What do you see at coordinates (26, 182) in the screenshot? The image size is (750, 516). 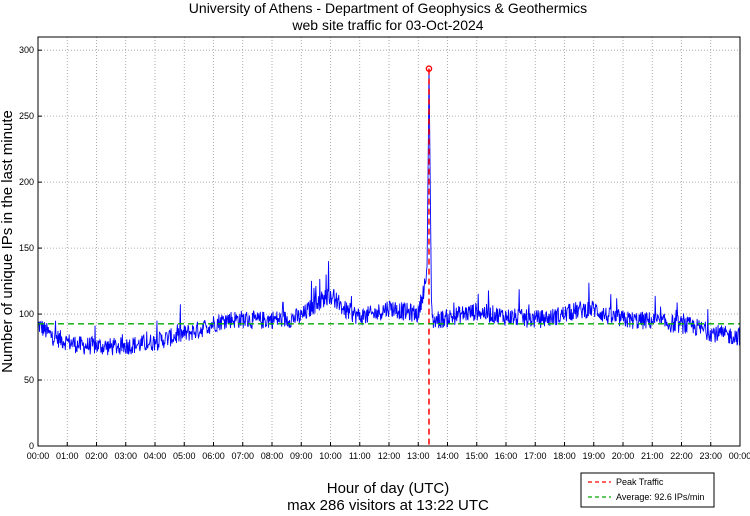 I see `y-tick-label: 200` at bounding box center [26, 182].